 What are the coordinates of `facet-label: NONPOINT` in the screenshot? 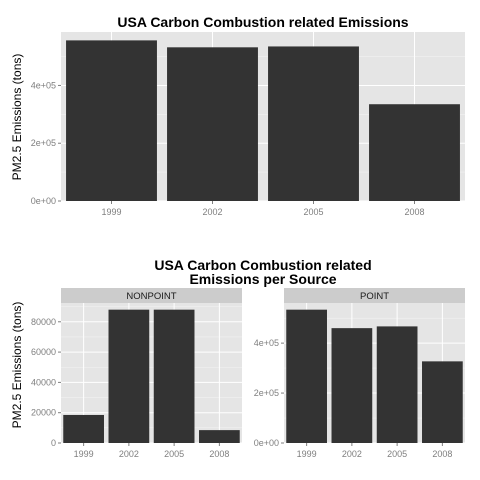 It's located at (151, 296).